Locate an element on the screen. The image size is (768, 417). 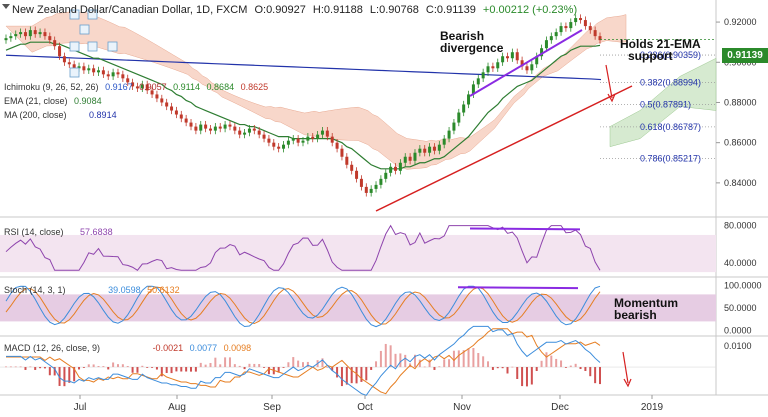
ema-support-line1: Holds 21-EMA is located at coordinates (660, 44).